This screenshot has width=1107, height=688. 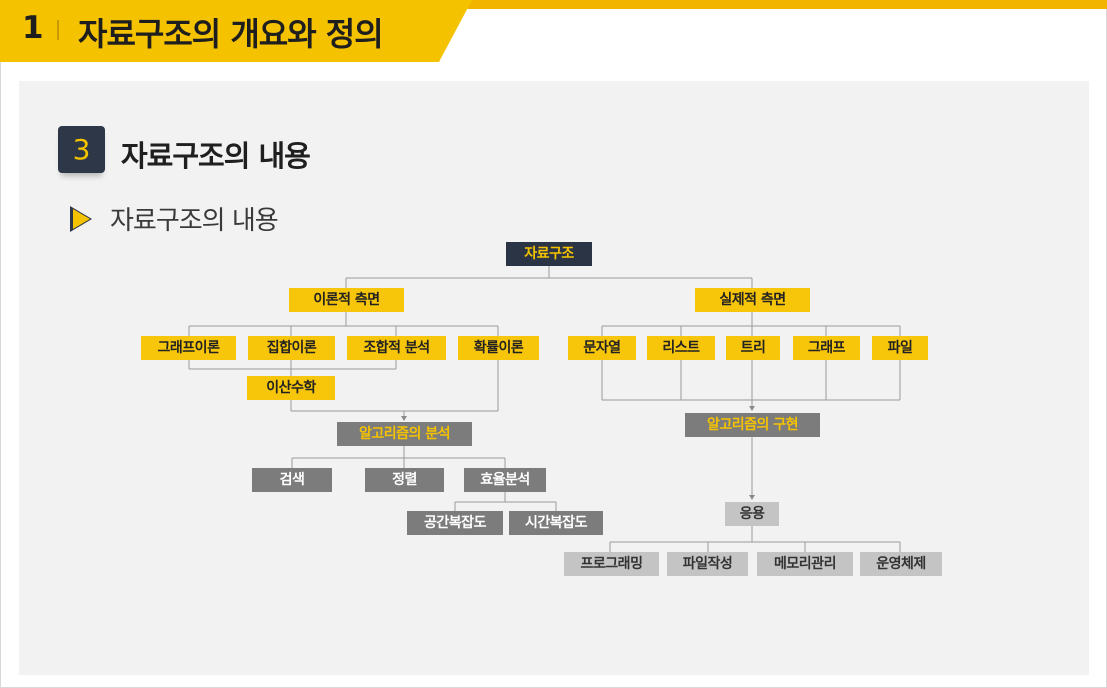 What do you see at coordinates (291, 348) in the screenshot?
I see `node-set-theory: 집합이론` at bounding box center [291, 348].